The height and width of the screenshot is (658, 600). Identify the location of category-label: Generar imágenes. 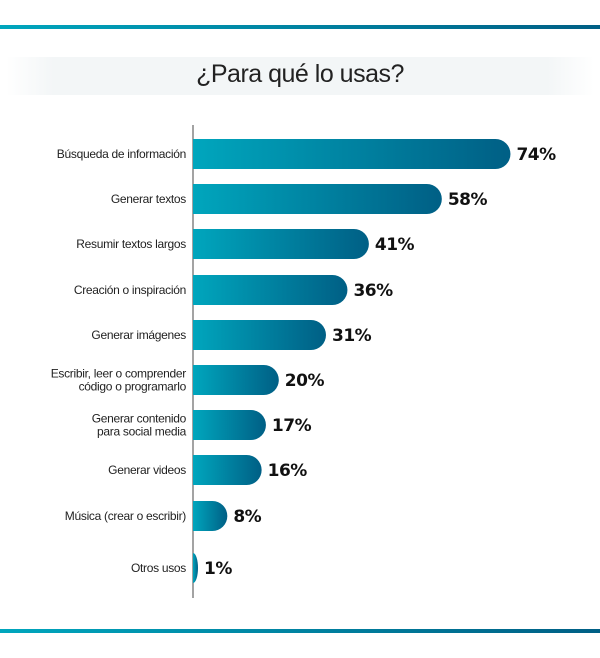
(138, 335).